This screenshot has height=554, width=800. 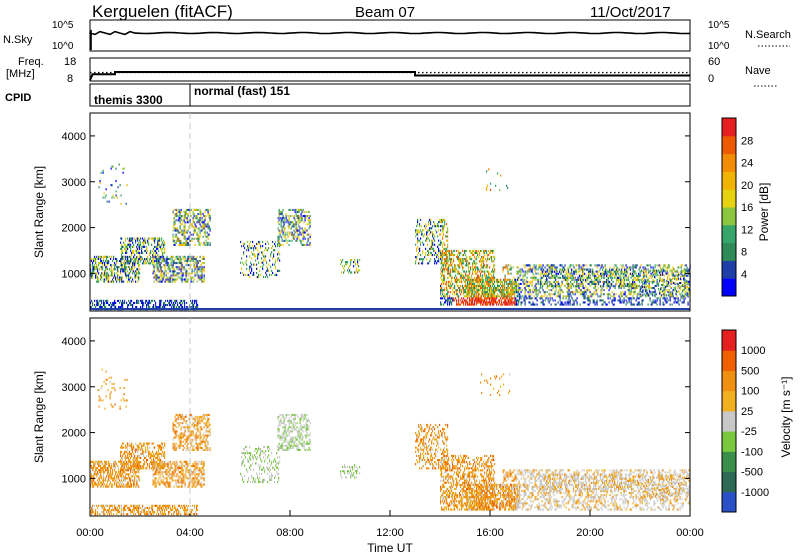 What do you see at coordinates (31, 62) in the screenshot?
I see `freq-label: Freq.` at bounding box center [31, 62].